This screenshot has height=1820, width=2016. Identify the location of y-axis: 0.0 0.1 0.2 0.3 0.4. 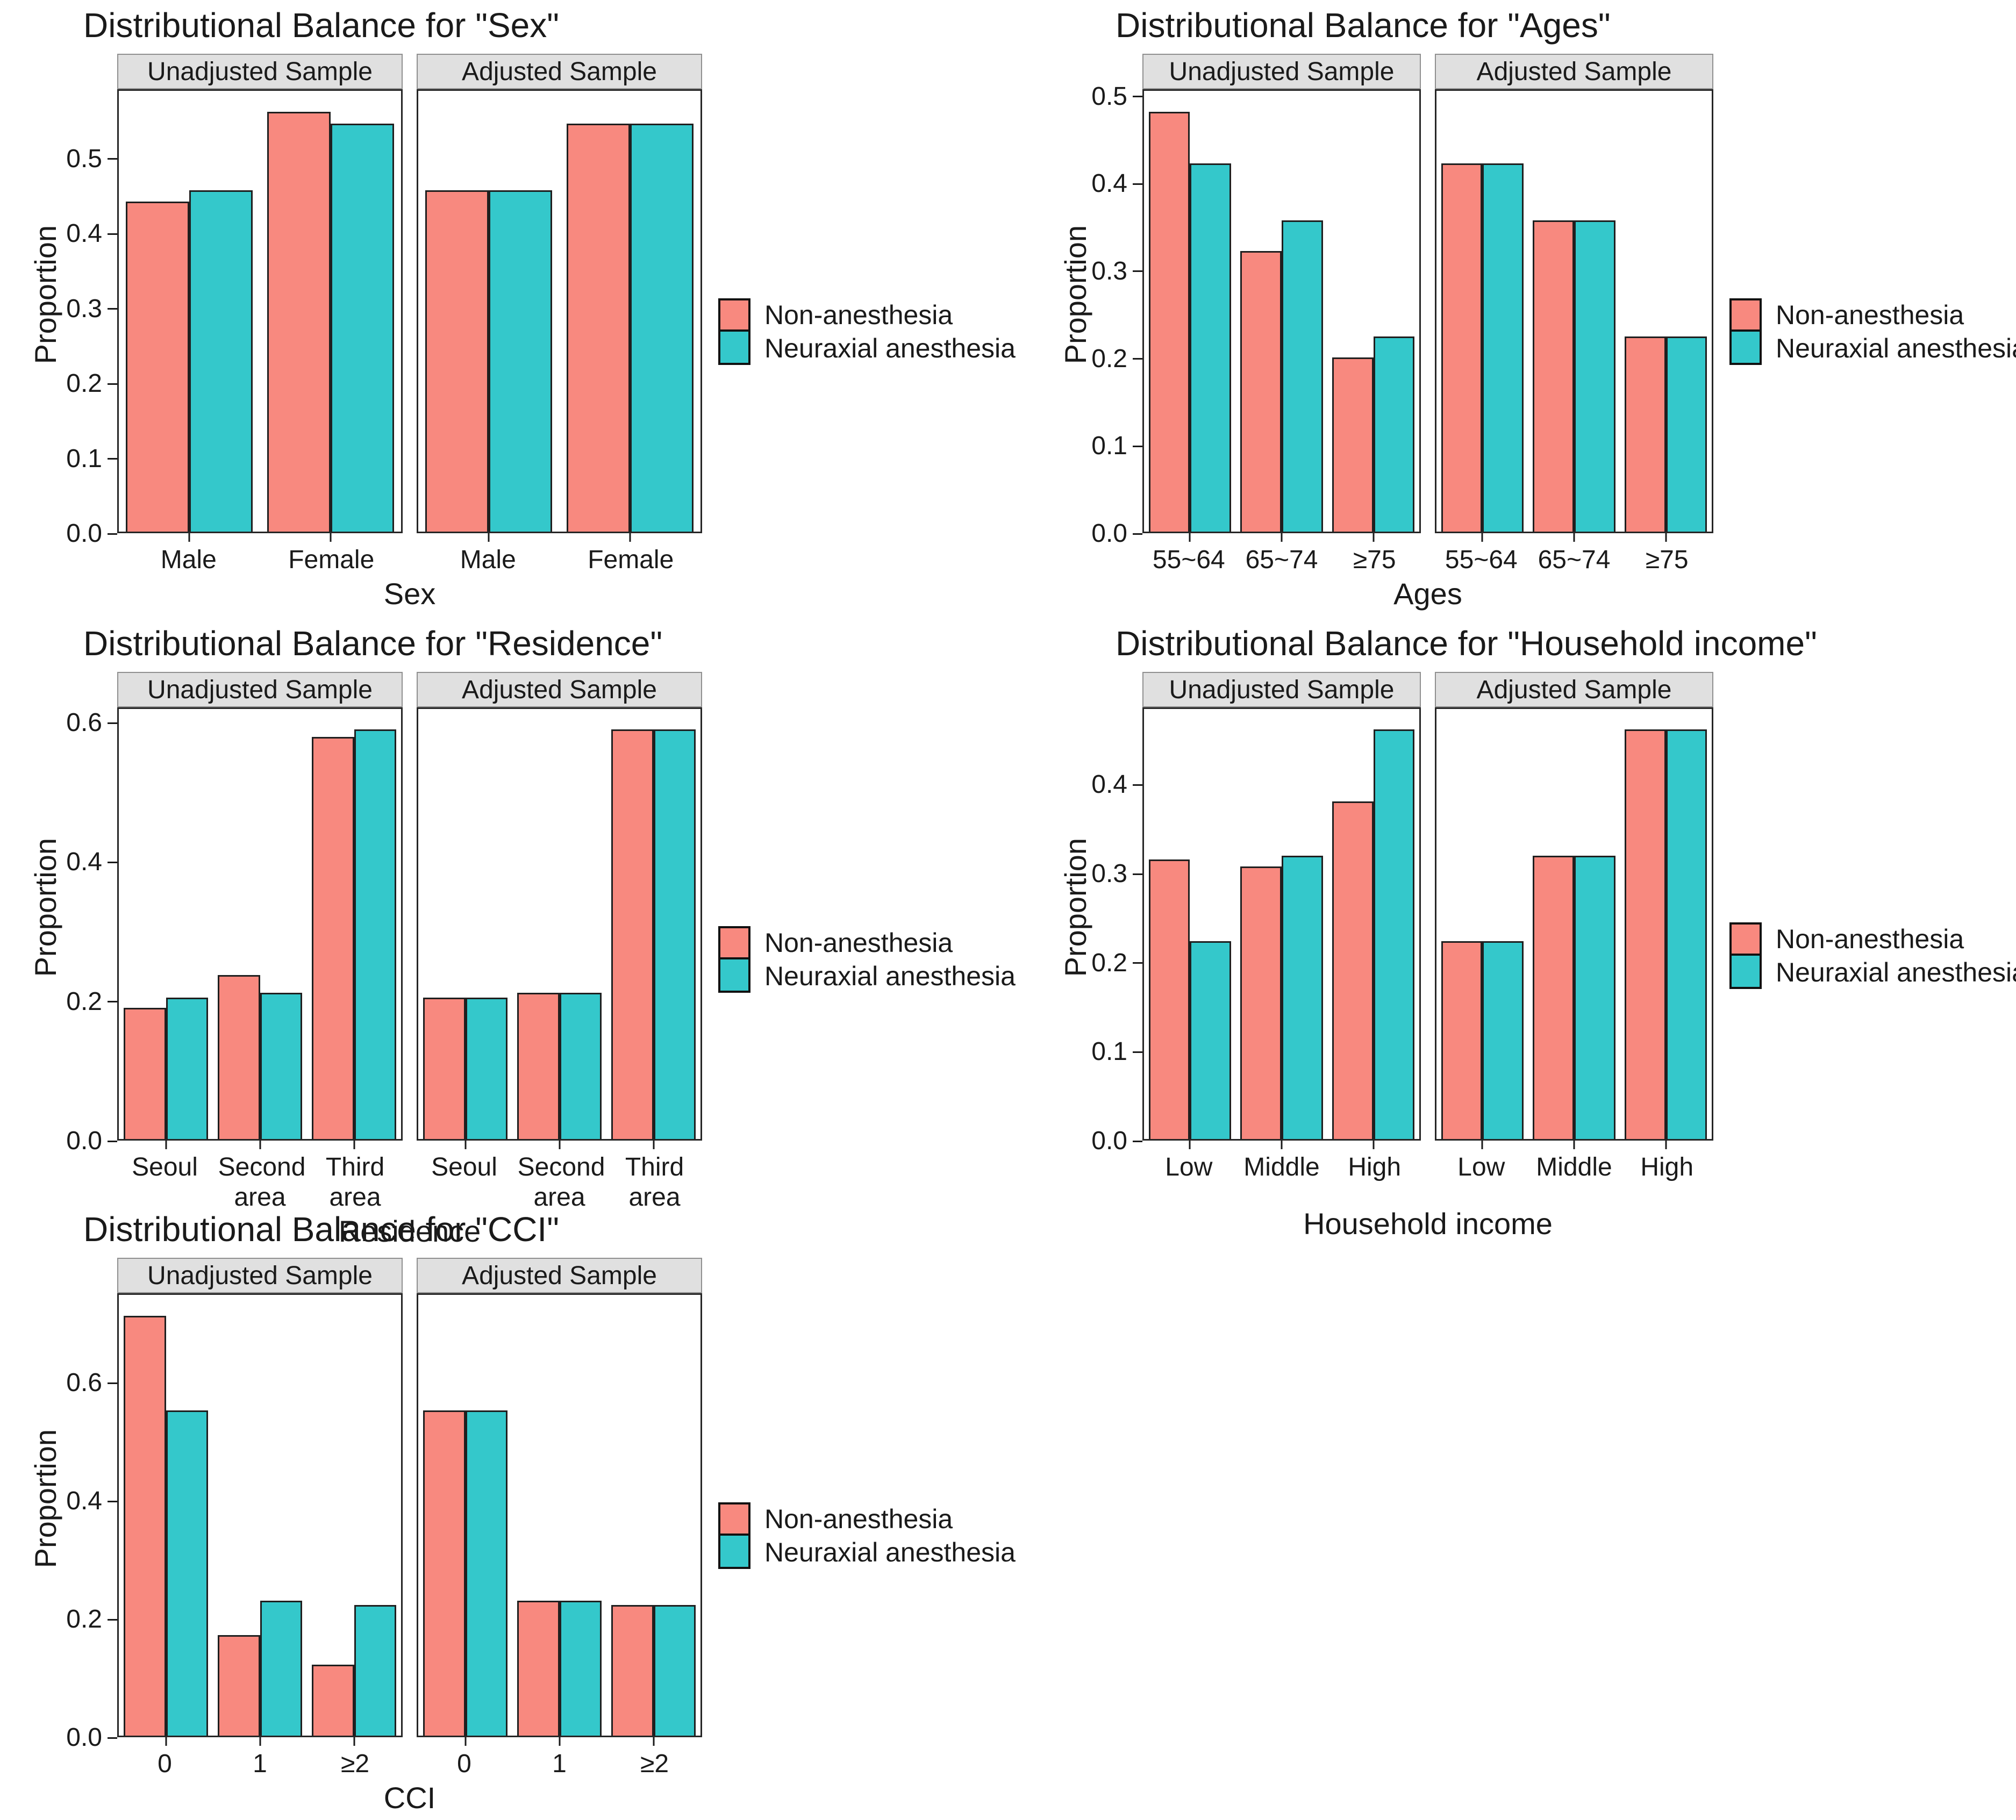
(1115, 932).